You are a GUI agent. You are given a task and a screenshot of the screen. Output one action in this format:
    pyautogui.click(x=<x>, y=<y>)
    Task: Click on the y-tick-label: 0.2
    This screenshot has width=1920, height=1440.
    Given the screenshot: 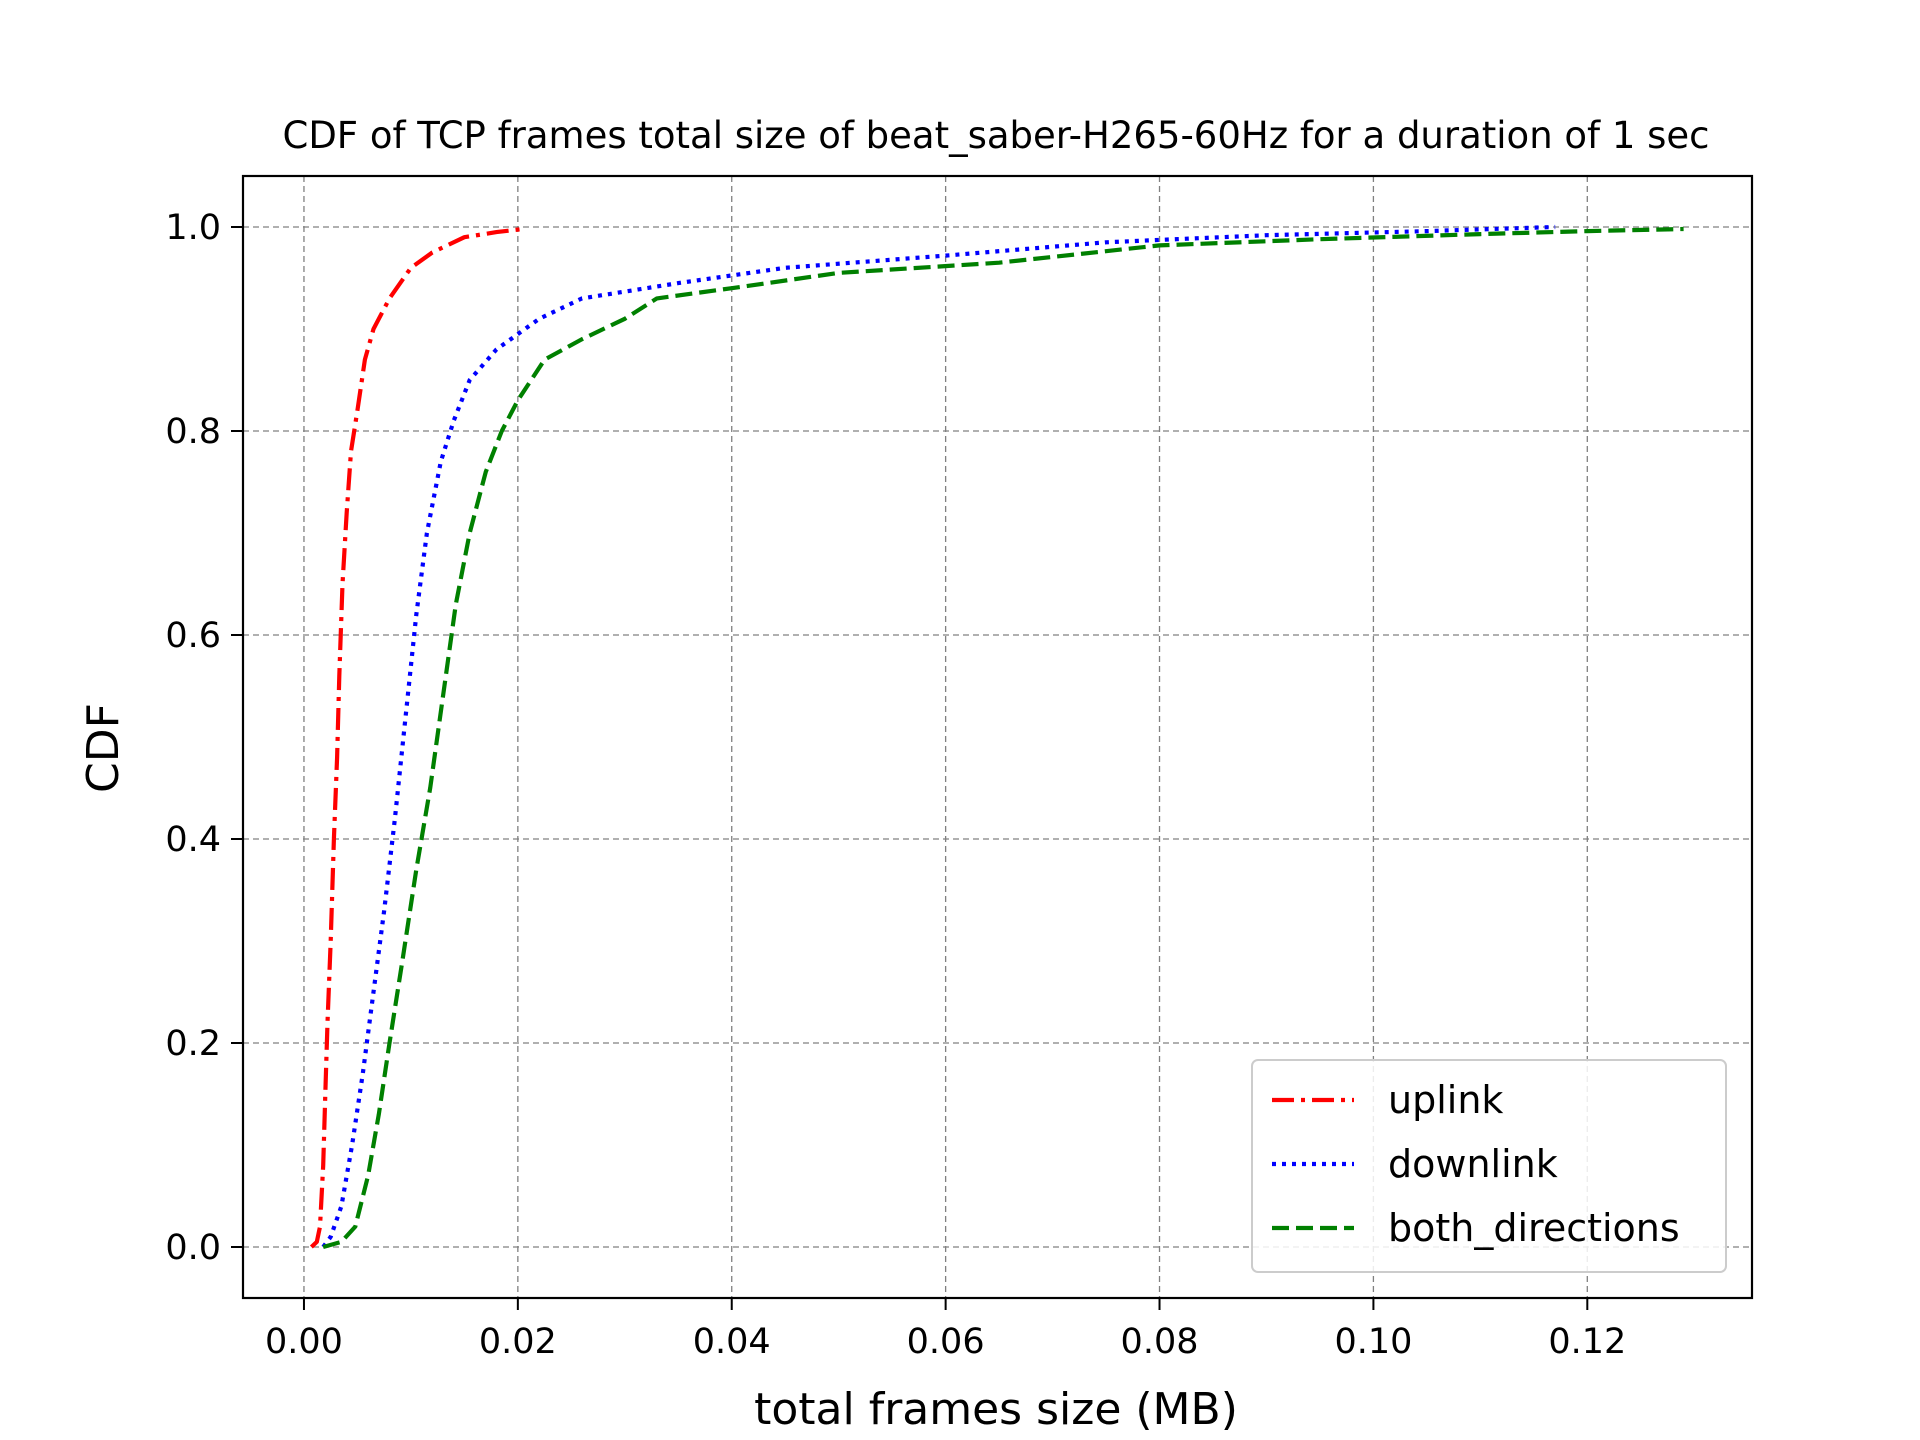 What is the action you would take?
    pyautogui.click(x=193, y=1044)
    